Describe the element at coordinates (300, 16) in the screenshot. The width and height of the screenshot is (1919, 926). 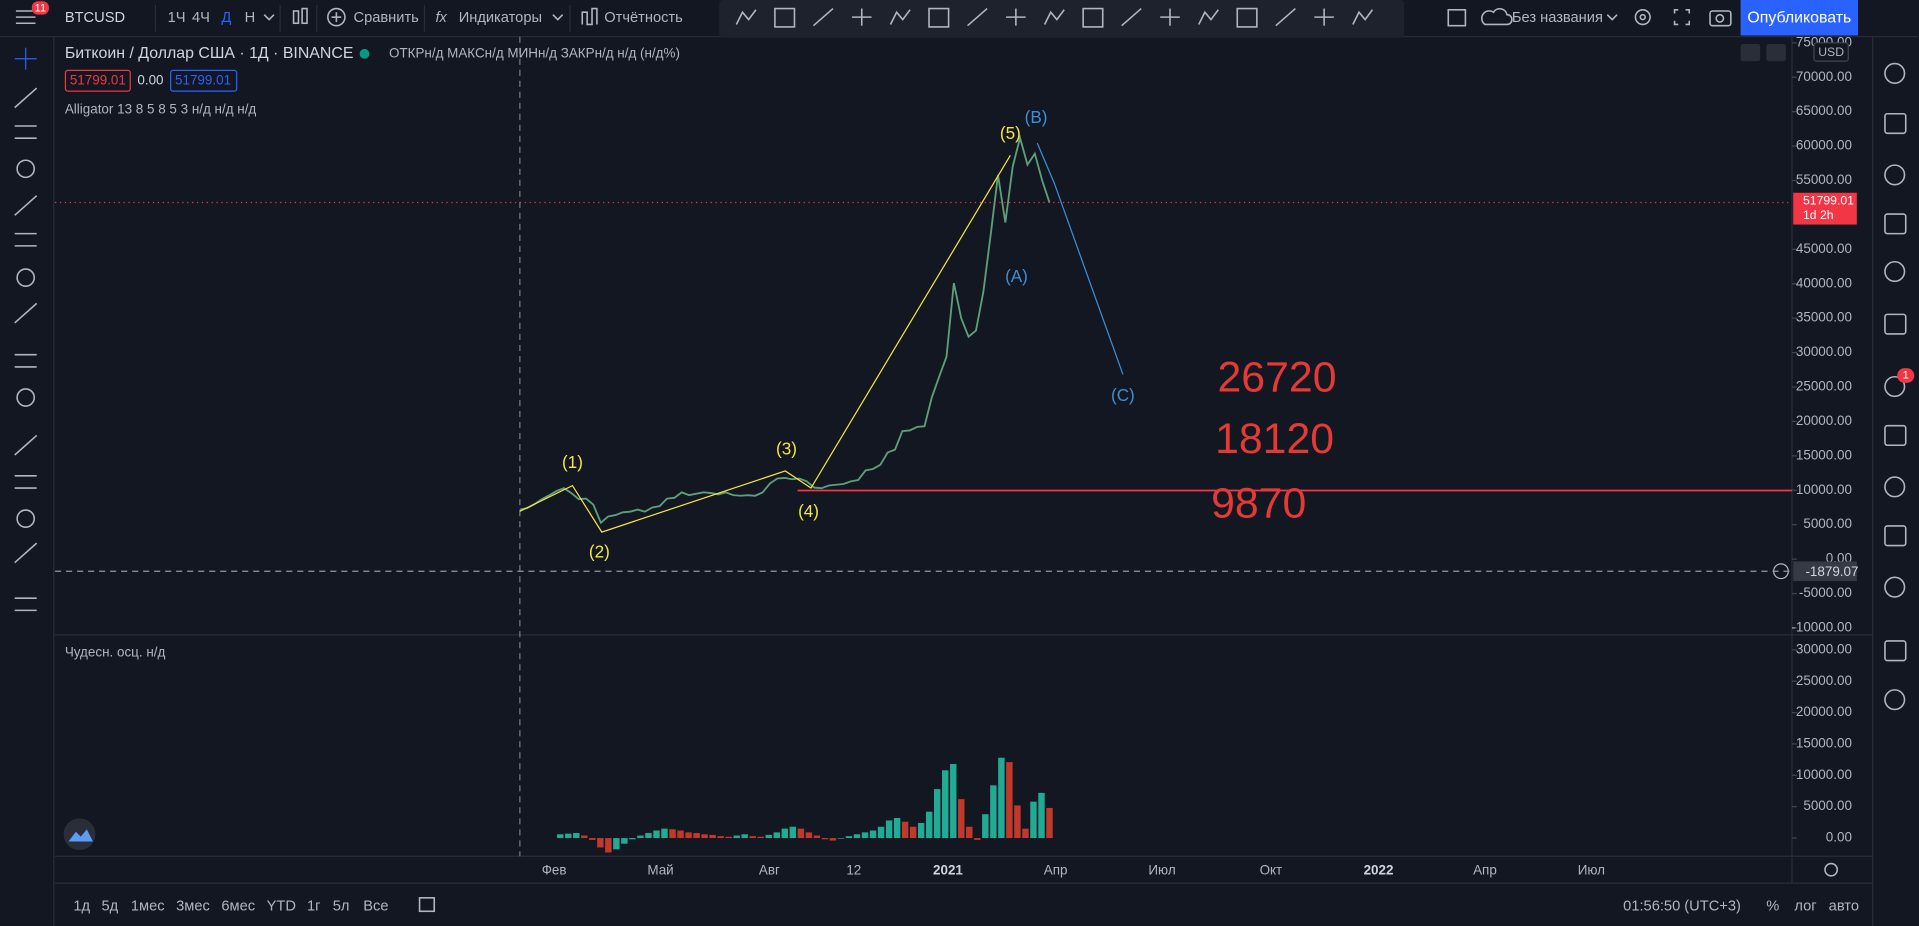
I see `chart-type-button` at that location.